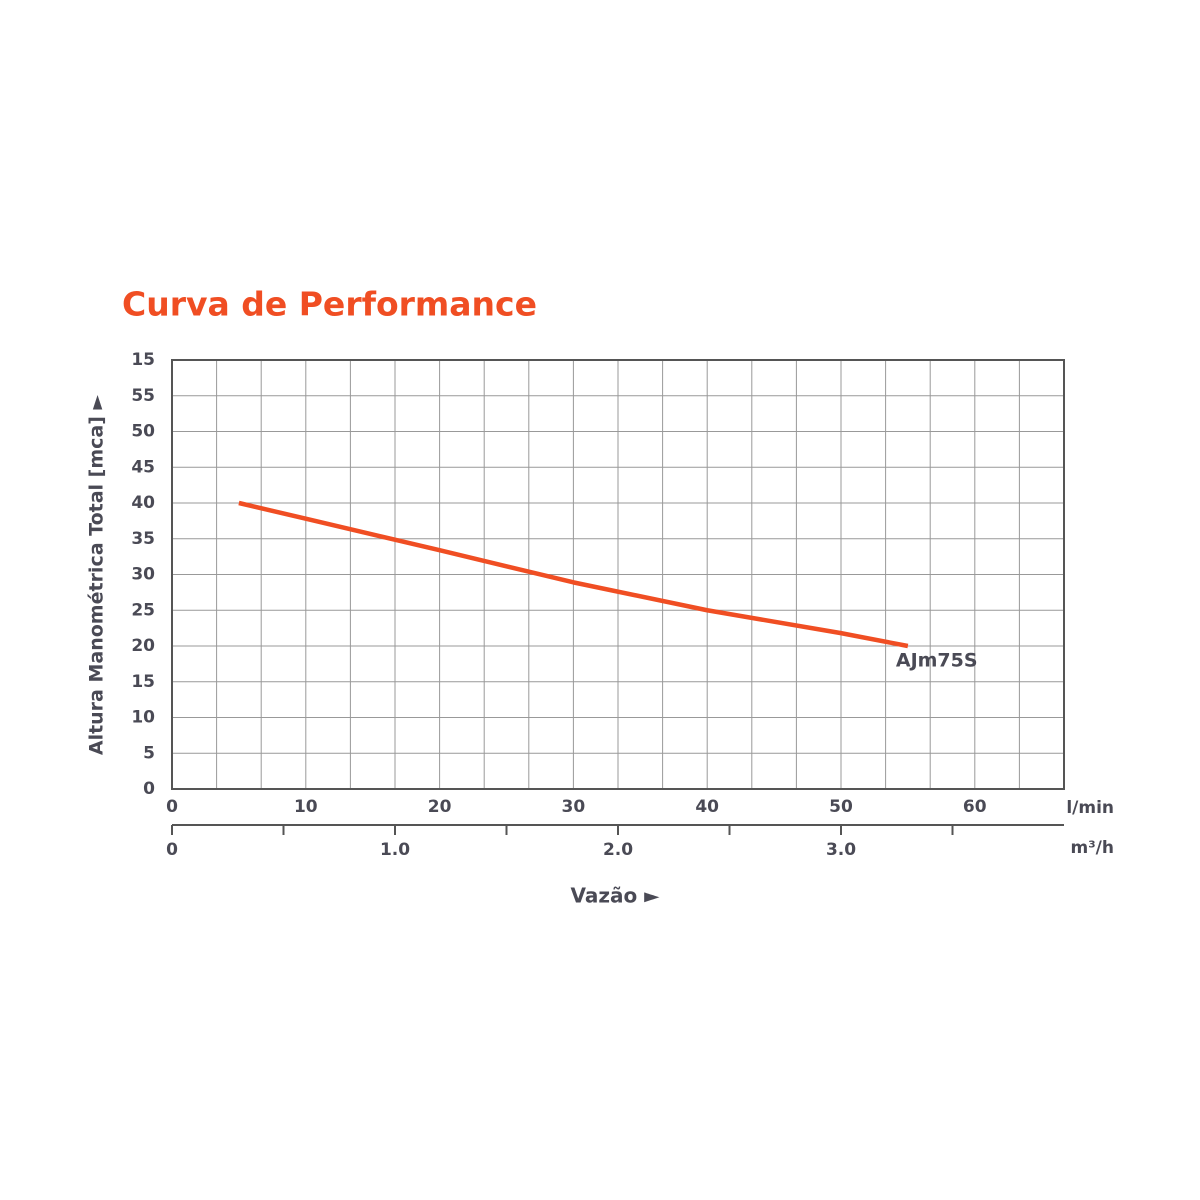  What do you see at coordinates (395, 850) in the screenshot?
I see `x2-tick-label: 1.0` at bounding box center [395, 850].